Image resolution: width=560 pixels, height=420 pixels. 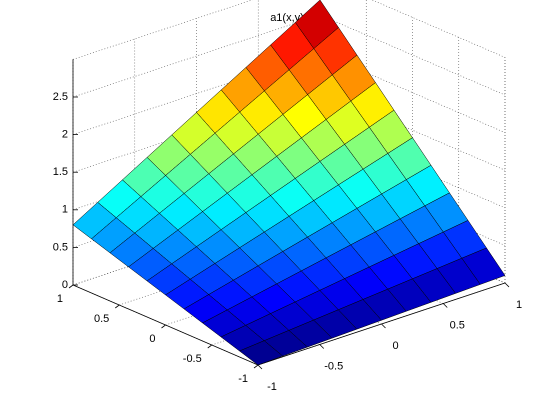 What do you see at coordinates (395, 346) in the screenshot?
I see `x-tick-label: 0` at bounding box center [395, 346].